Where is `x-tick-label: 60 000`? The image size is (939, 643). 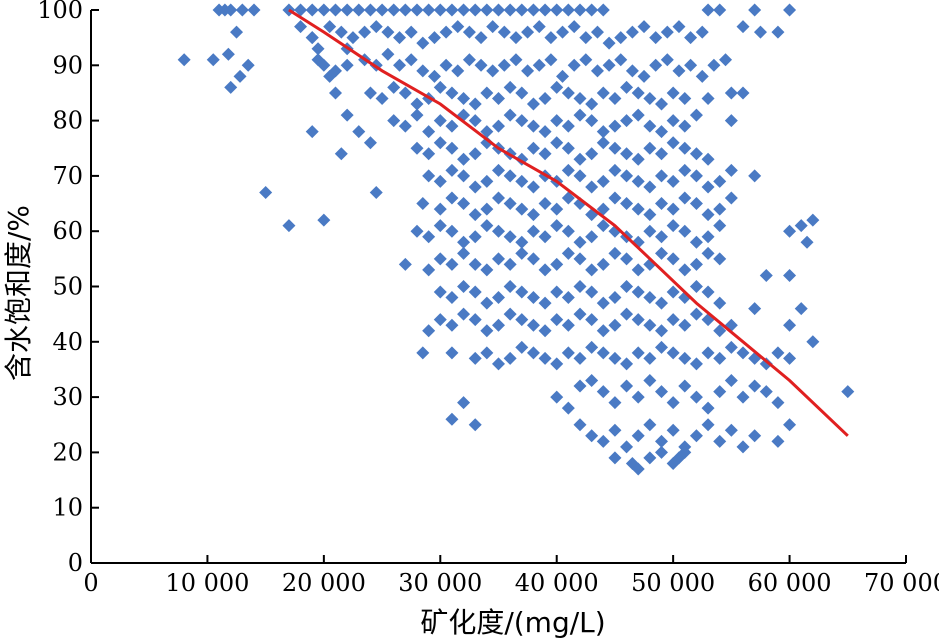 x-tick-label: 60 000 is located at coordinates (790, 583).